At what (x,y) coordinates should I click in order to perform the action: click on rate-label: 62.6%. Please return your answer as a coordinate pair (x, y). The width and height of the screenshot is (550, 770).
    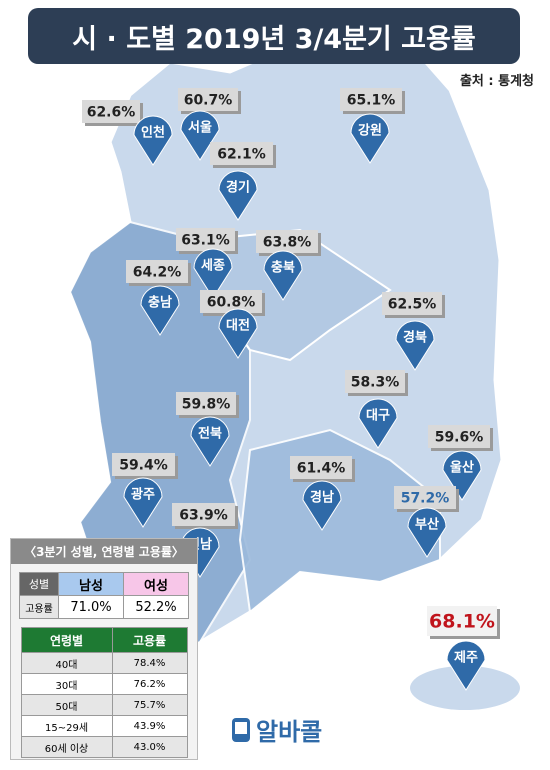
    Looking at the image, I should click on (111, 113).